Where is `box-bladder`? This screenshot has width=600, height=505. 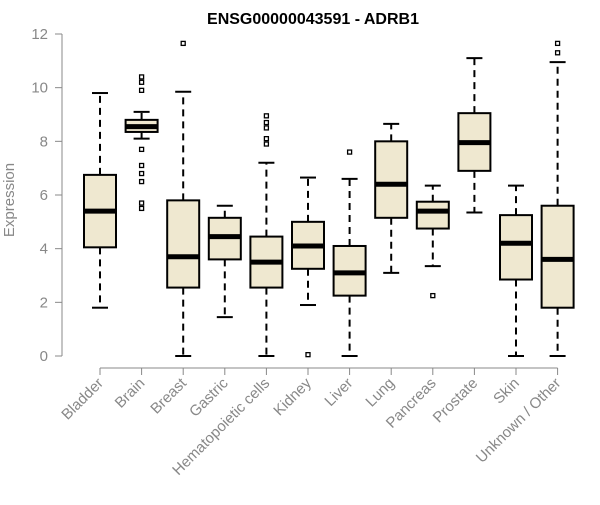 box-bladder is located at coordinates (100, 200).